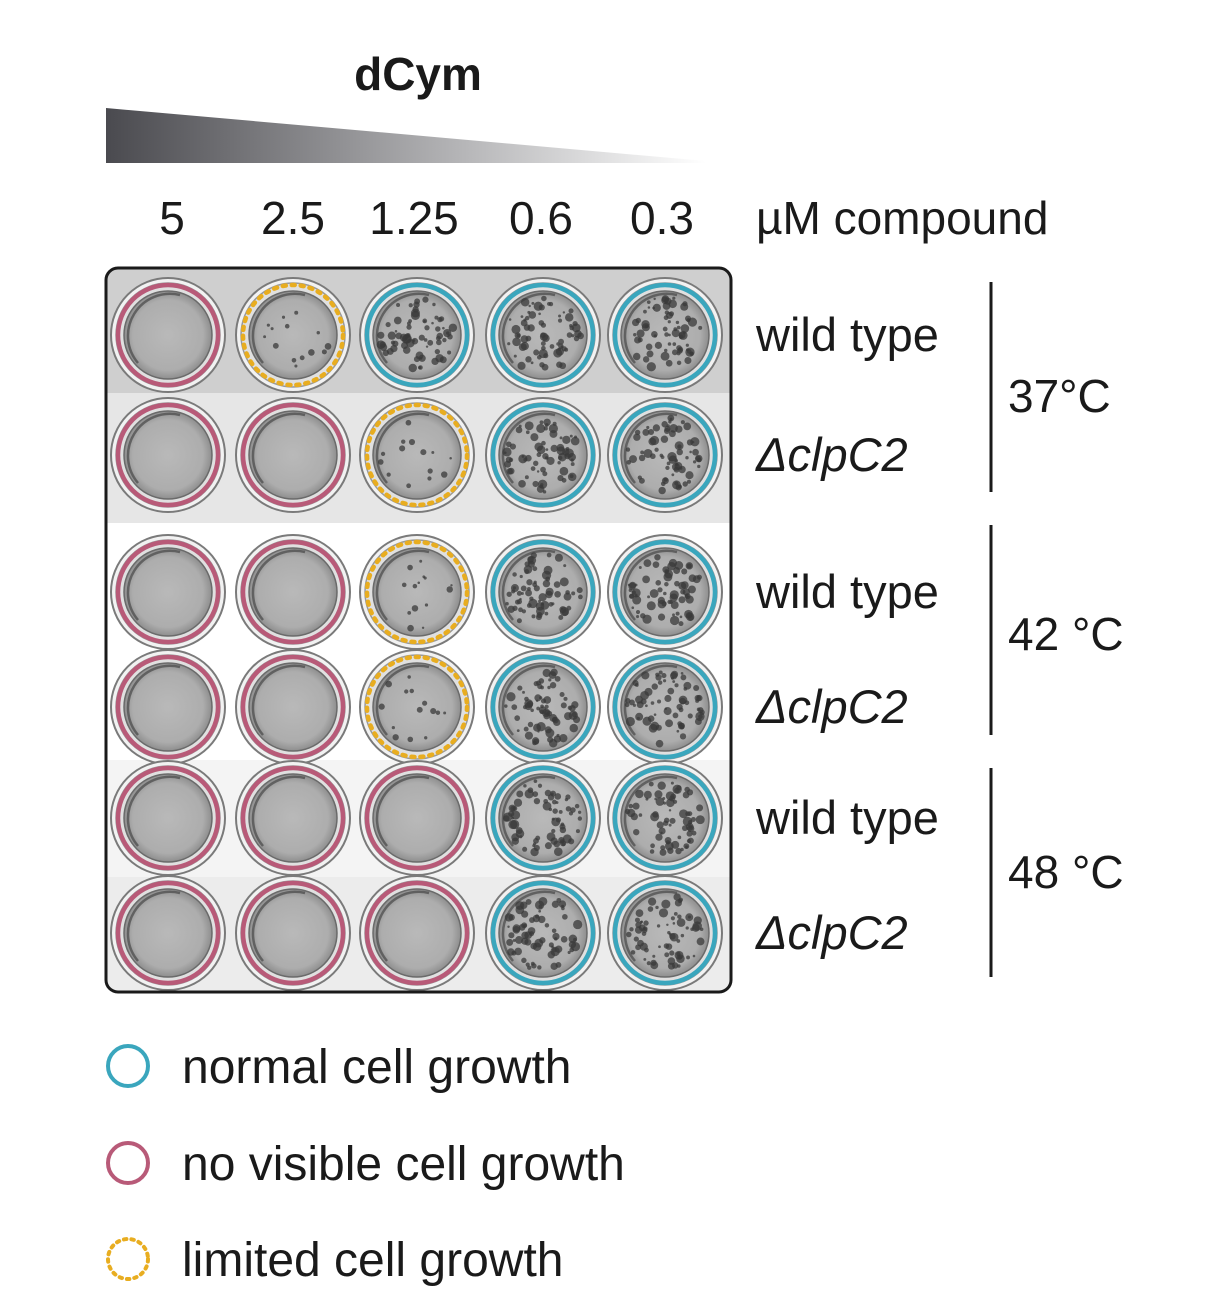  What do you see at coordinates (372, 1260) in the screenshot?
I see `legend-label: limited cell growth` at bounding box center [372, 1260].